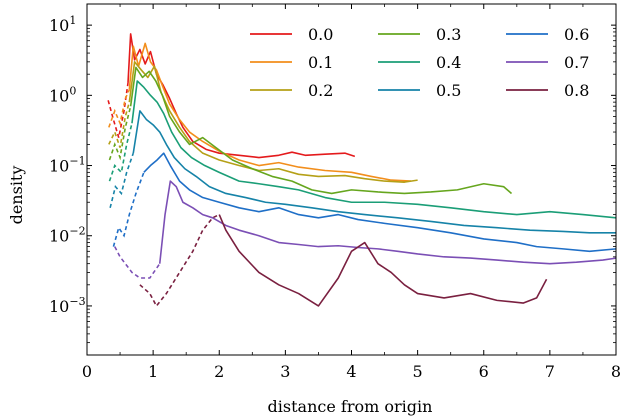  Describe the element at coordinates (67, 305) in the screenshot. I see `y-tick-label: 10⁻³` at that location.